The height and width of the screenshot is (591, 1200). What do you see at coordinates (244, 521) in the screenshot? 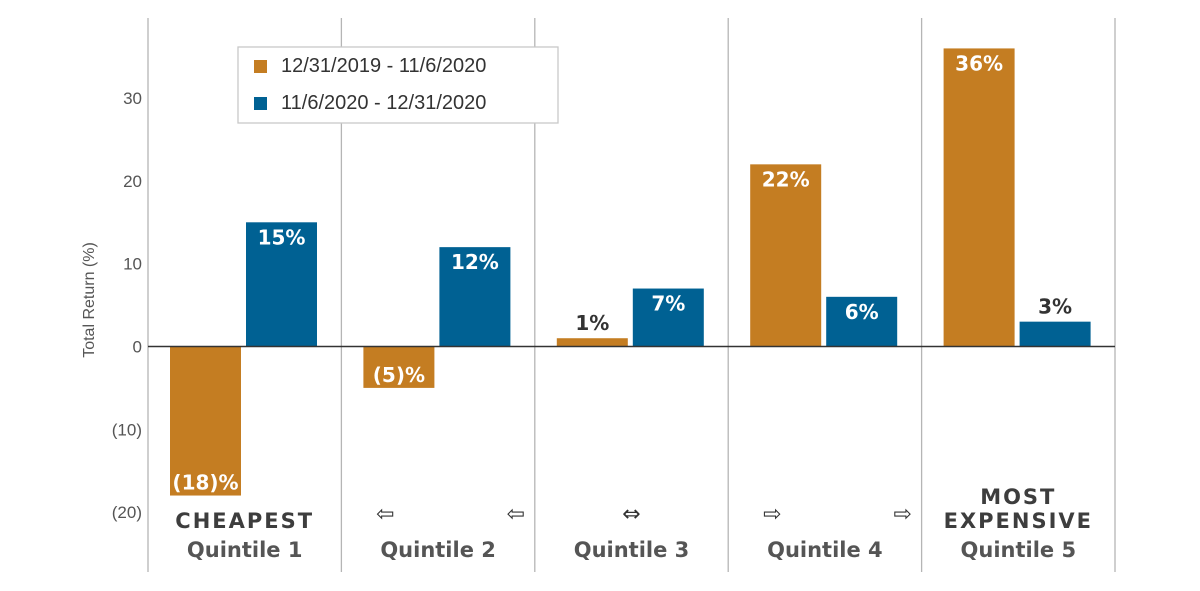
I see `category-tag: CHEAPEST` at bounding box center [244, 521].